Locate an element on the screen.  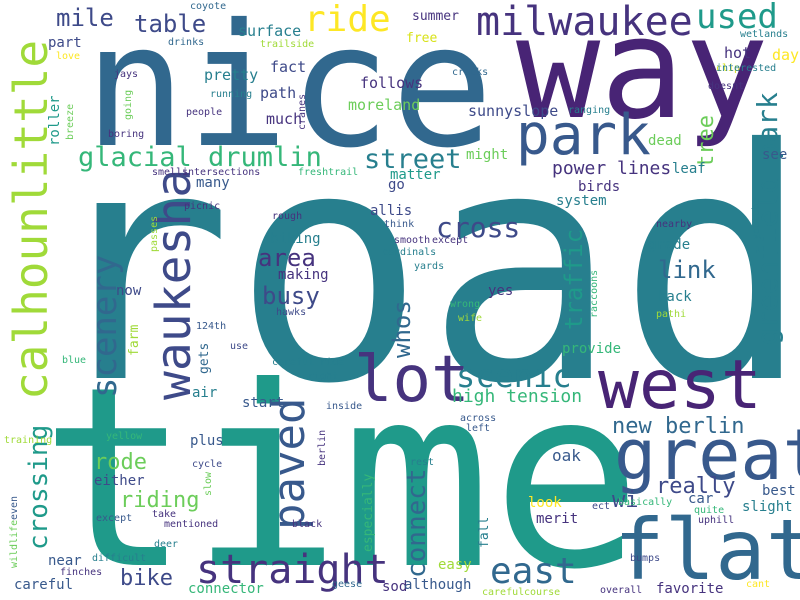
word: way is located at coordinates (642, 75).